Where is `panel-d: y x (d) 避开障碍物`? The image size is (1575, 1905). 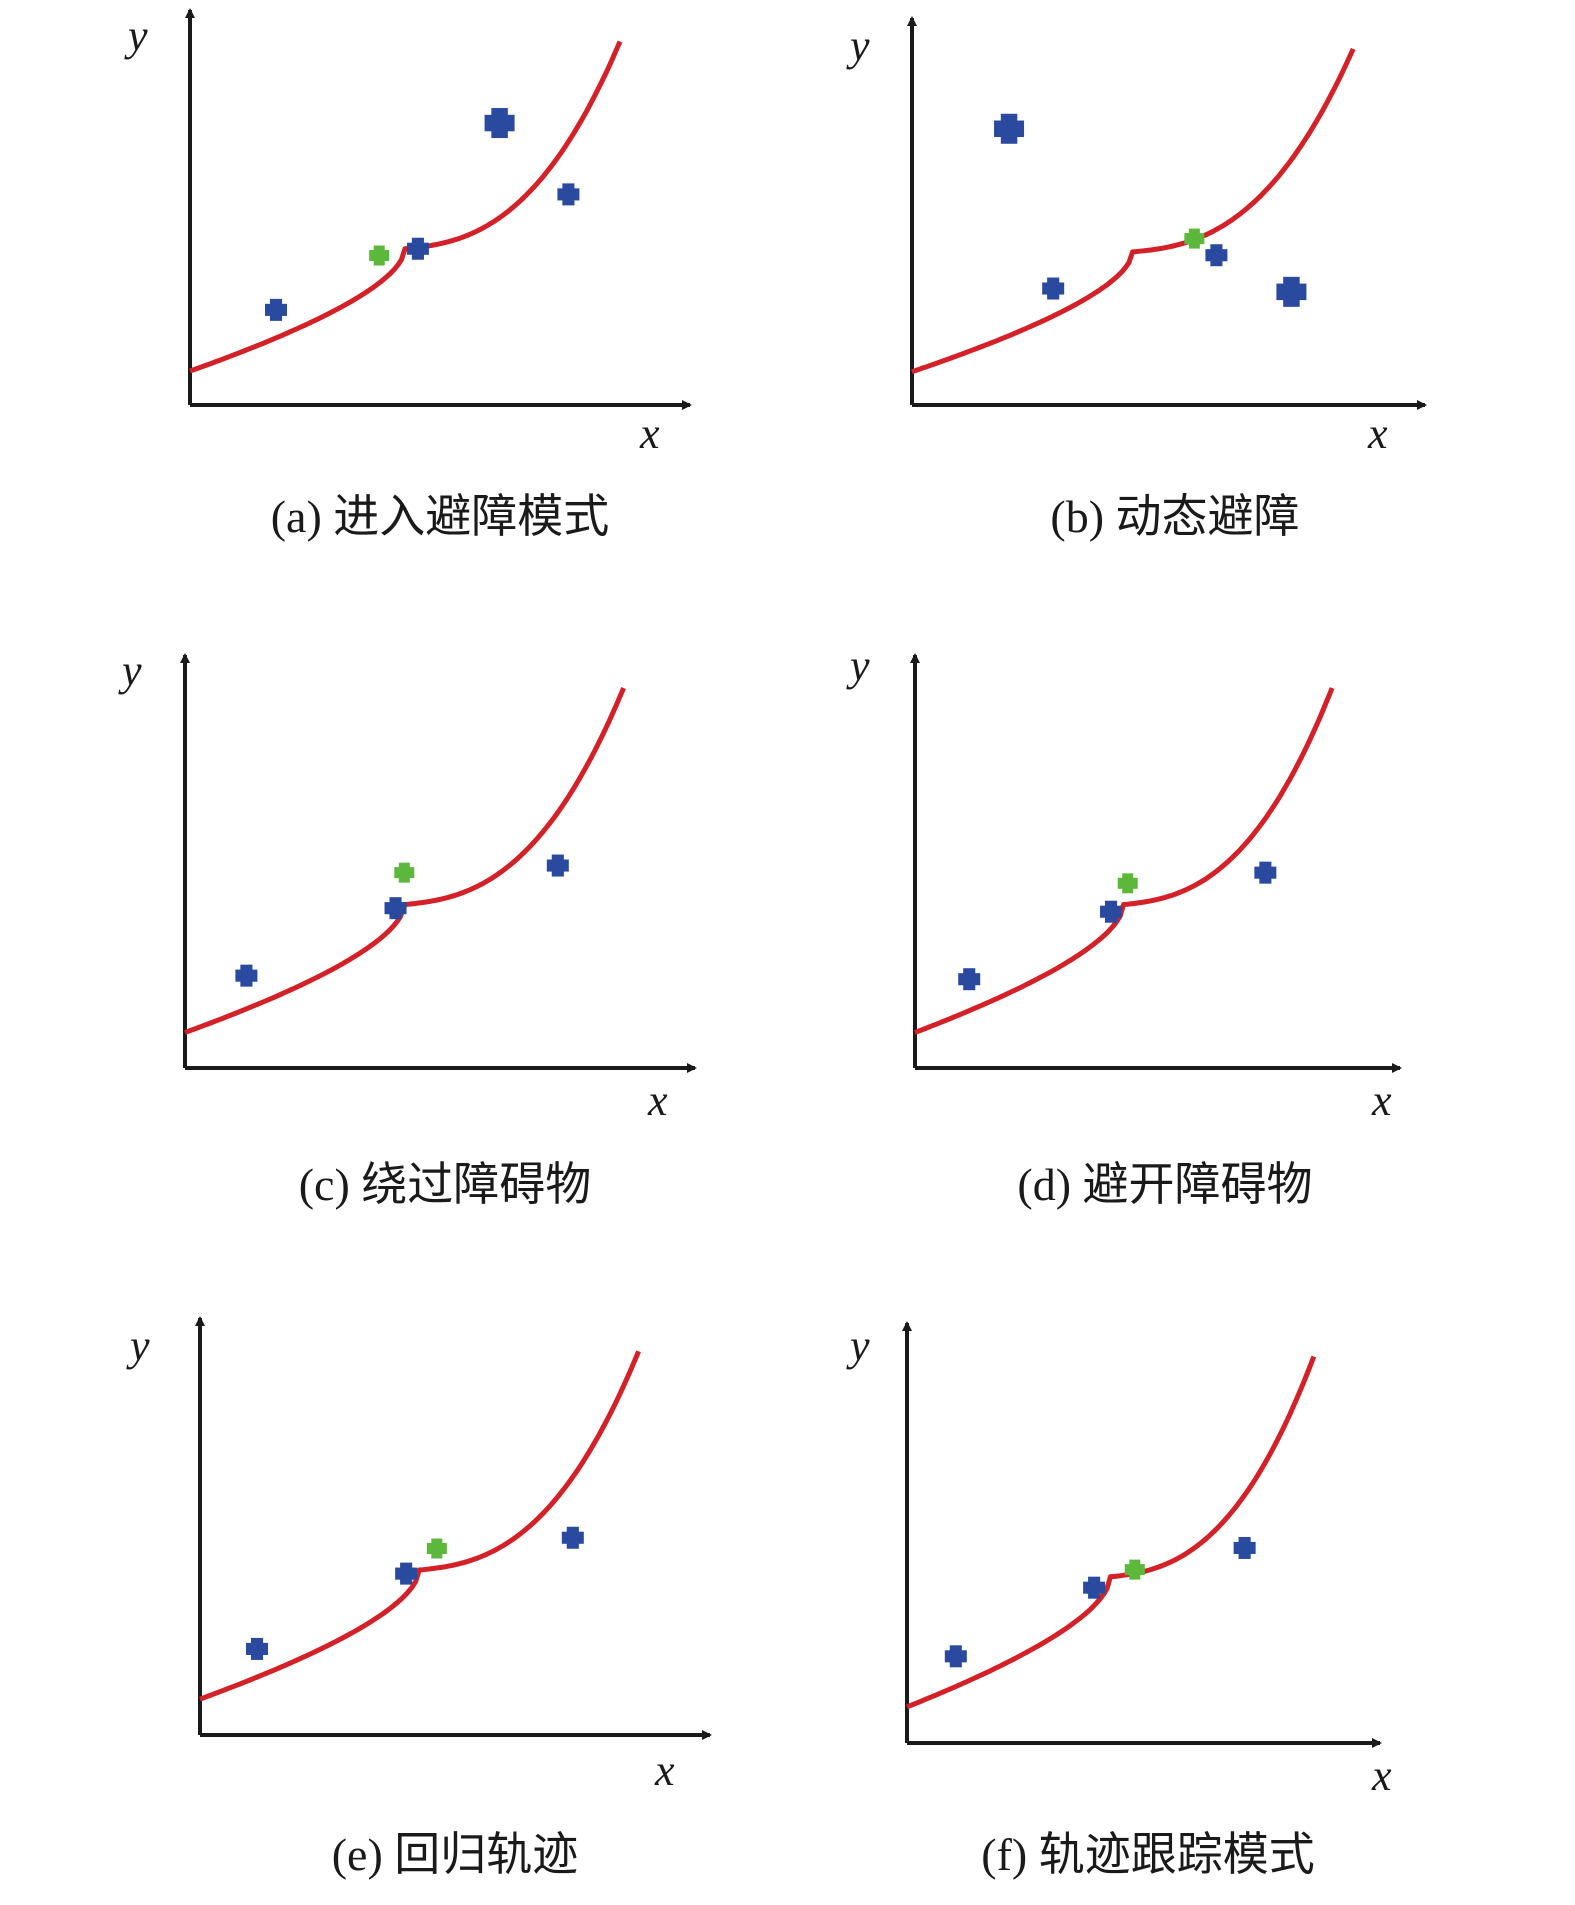
panel-d: y x (d) 避开障碍物 is located at coordinates (1124, 925).